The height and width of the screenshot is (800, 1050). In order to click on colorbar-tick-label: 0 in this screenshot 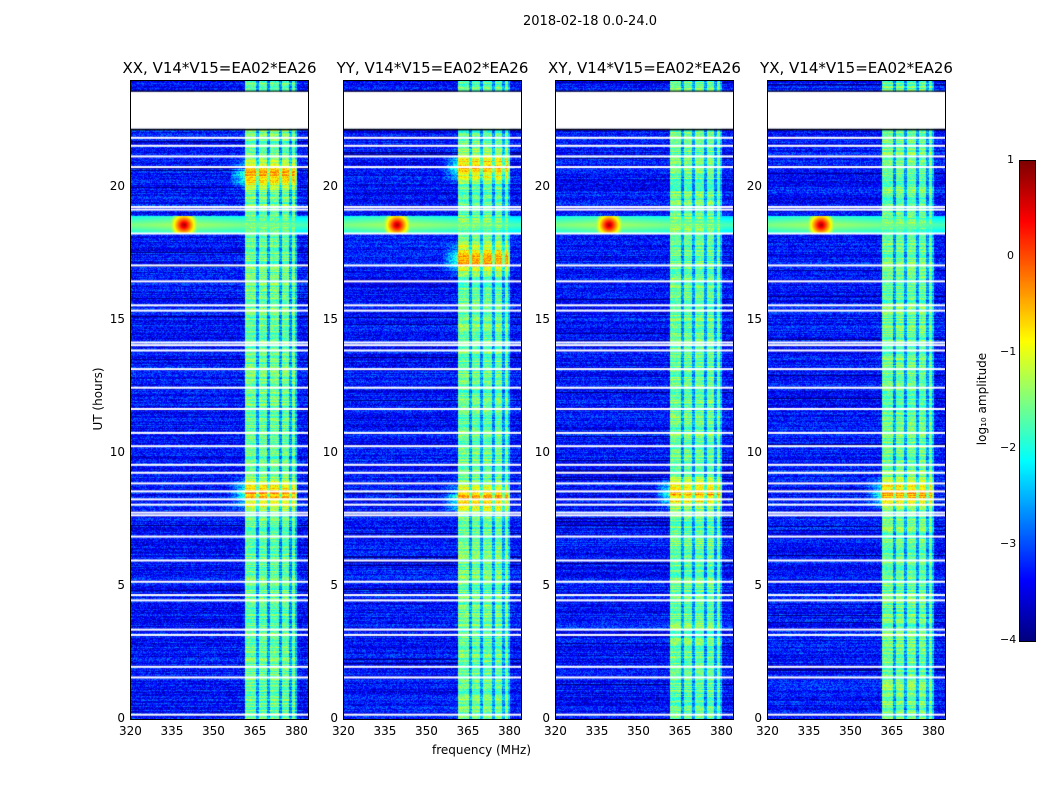, I will do `click(1010, 255)`.